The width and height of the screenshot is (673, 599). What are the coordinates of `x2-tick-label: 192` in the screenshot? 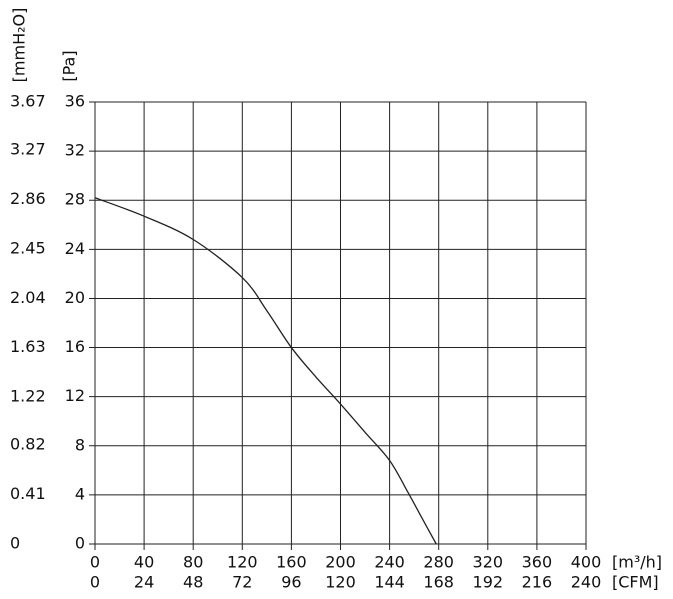 It's located at (488, 582).